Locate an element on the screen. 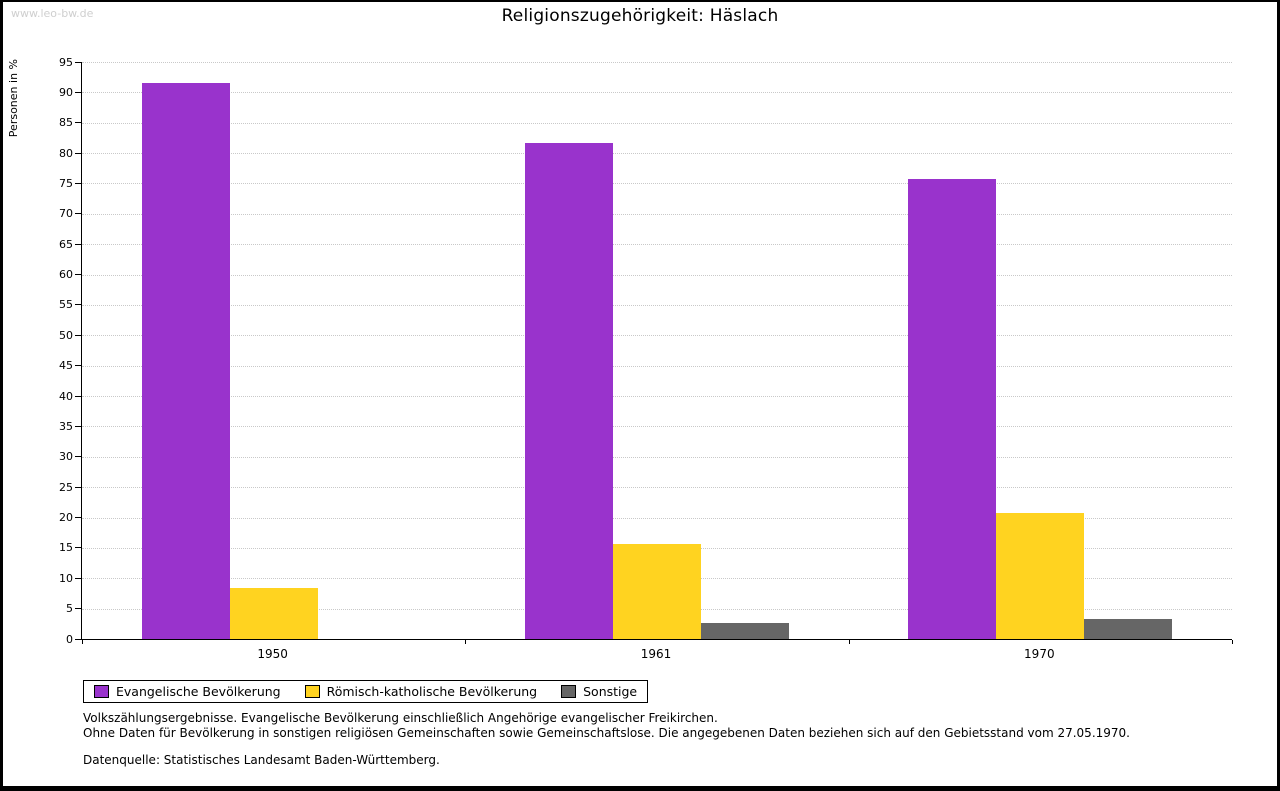 This screenshot has width=1280, height=791. y-tick-label: 0 is located at coordinates (69, 639).